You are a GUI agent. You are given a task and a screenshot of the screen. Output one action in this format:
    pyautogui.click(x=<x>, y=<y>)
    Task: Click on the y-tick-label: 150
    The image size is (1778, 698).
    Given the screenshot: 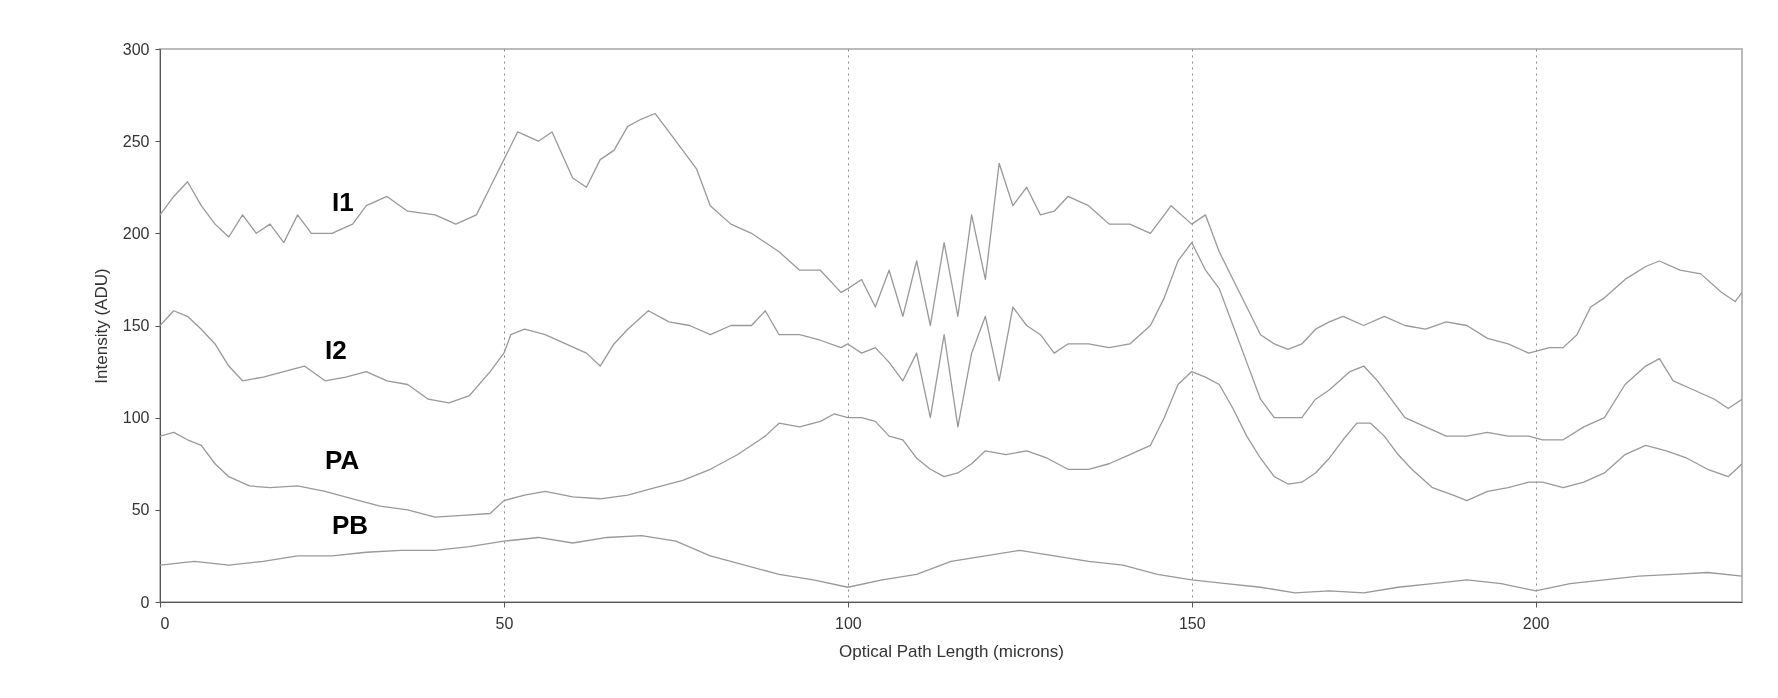 What is the action you would take?
    pyautogui.click(x=136, y=325)
    